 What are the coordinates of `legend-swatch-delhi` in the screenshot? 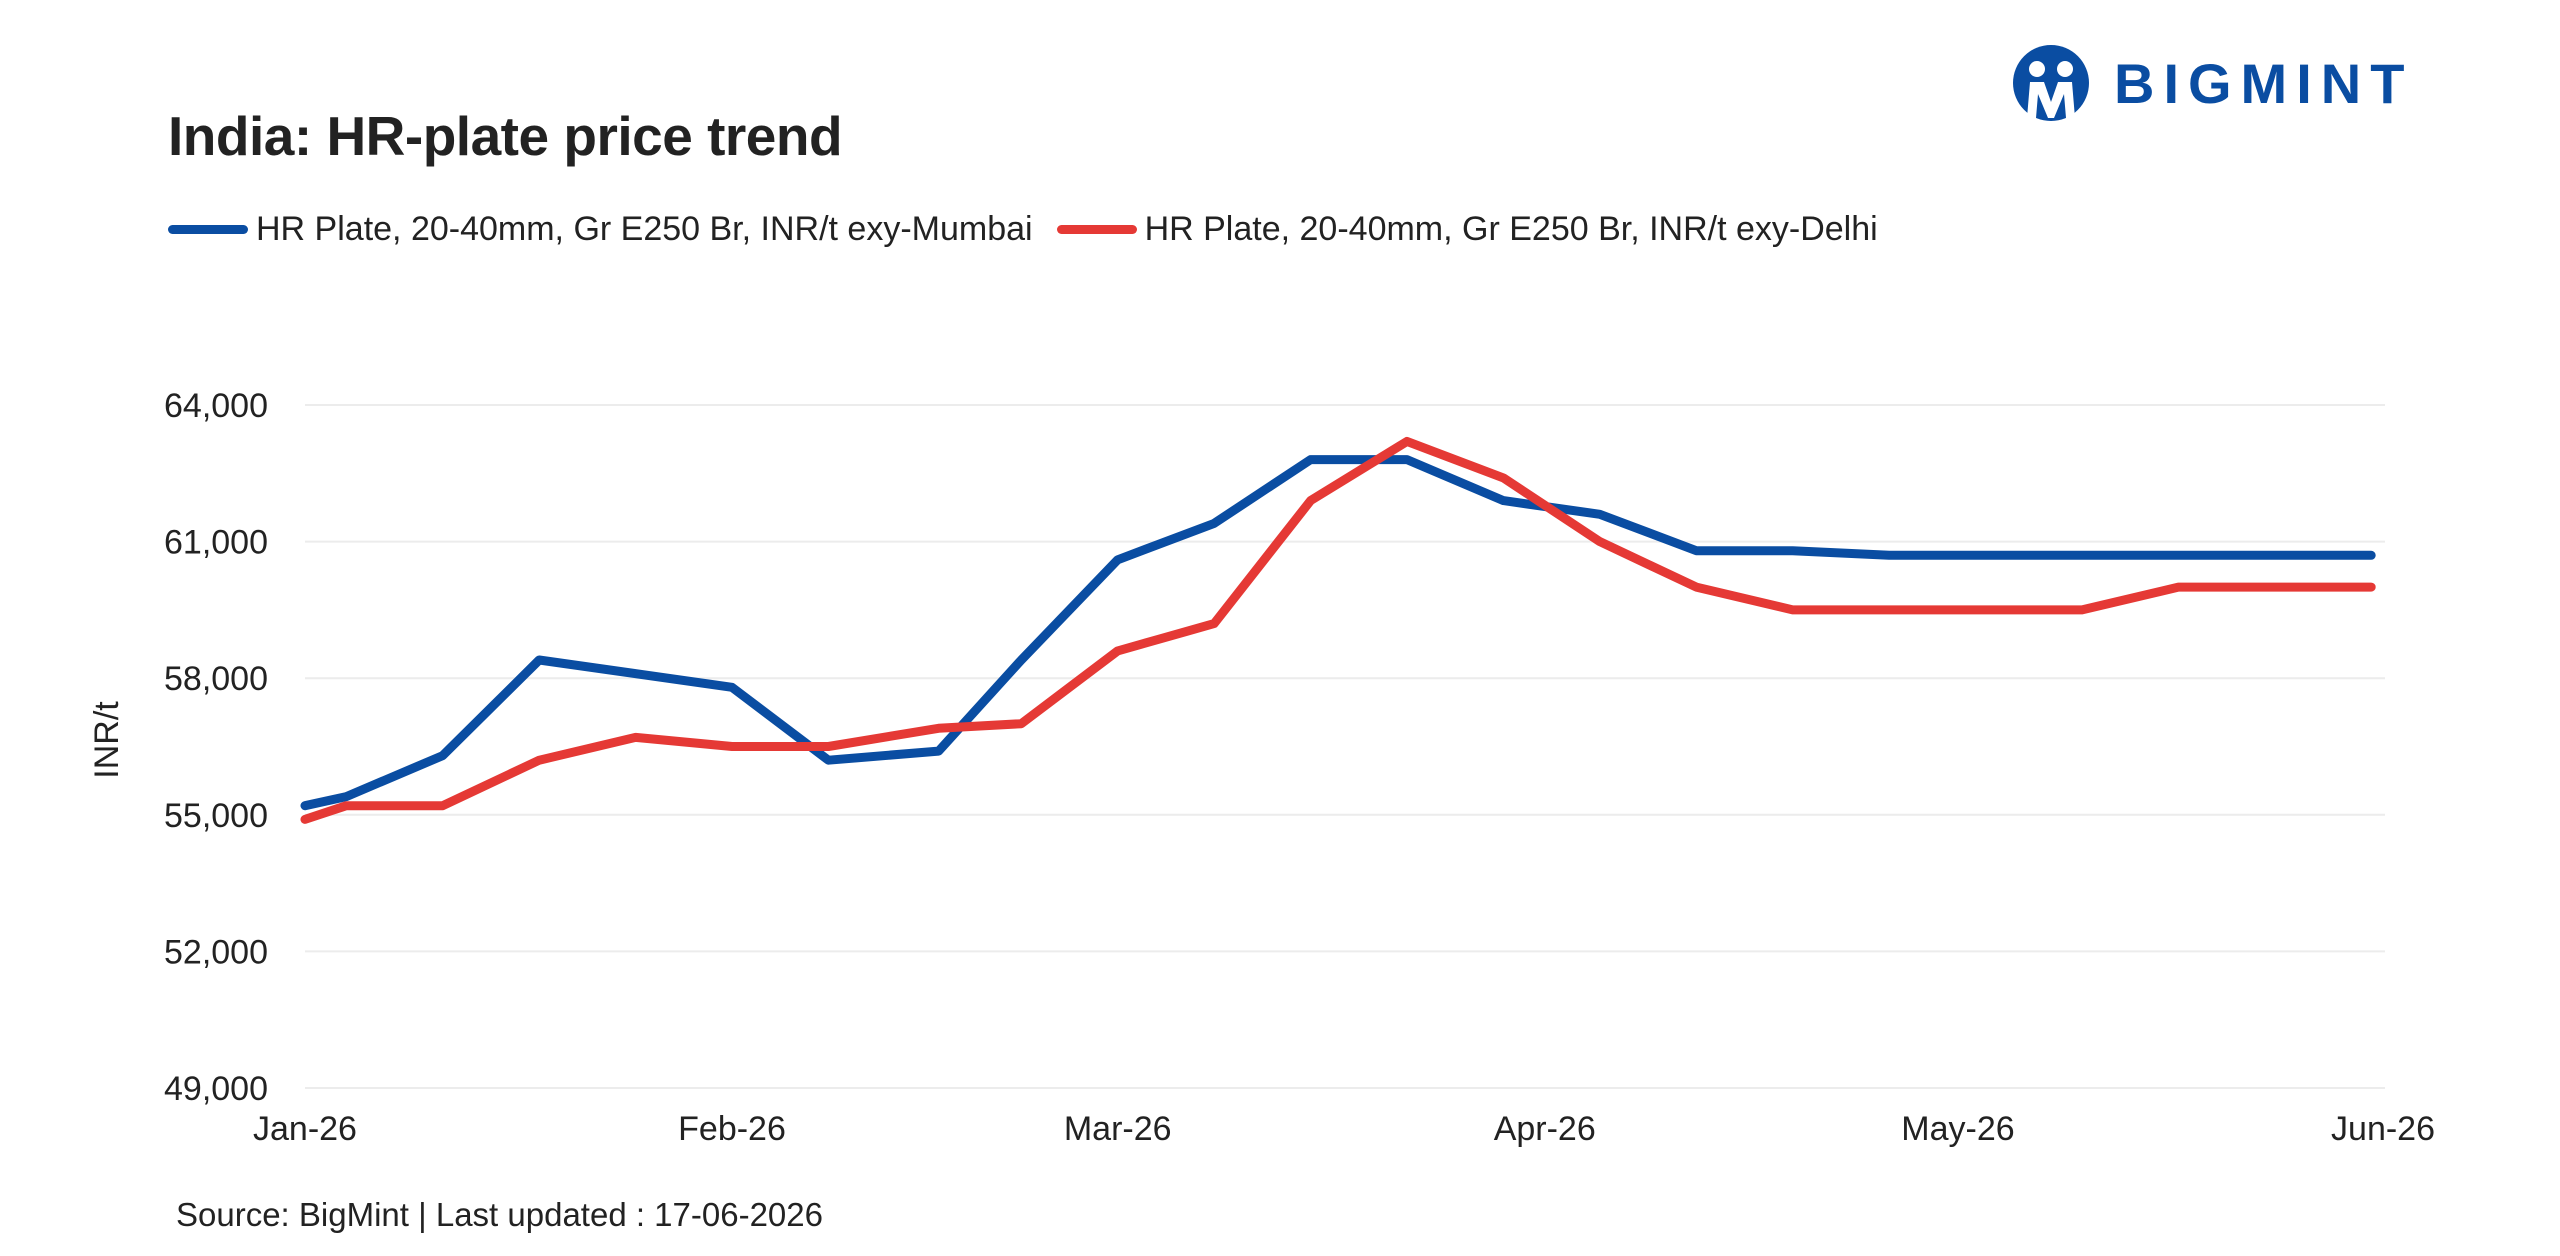 It's located at (1096, 229).